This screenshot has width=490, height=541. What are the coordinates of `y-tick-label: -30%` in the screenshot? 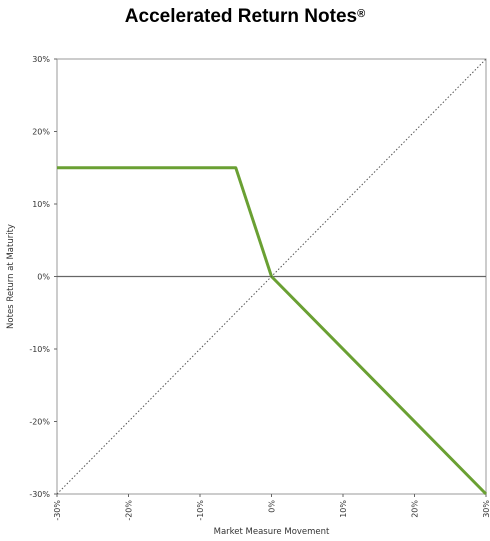 It's located at (39, 494).